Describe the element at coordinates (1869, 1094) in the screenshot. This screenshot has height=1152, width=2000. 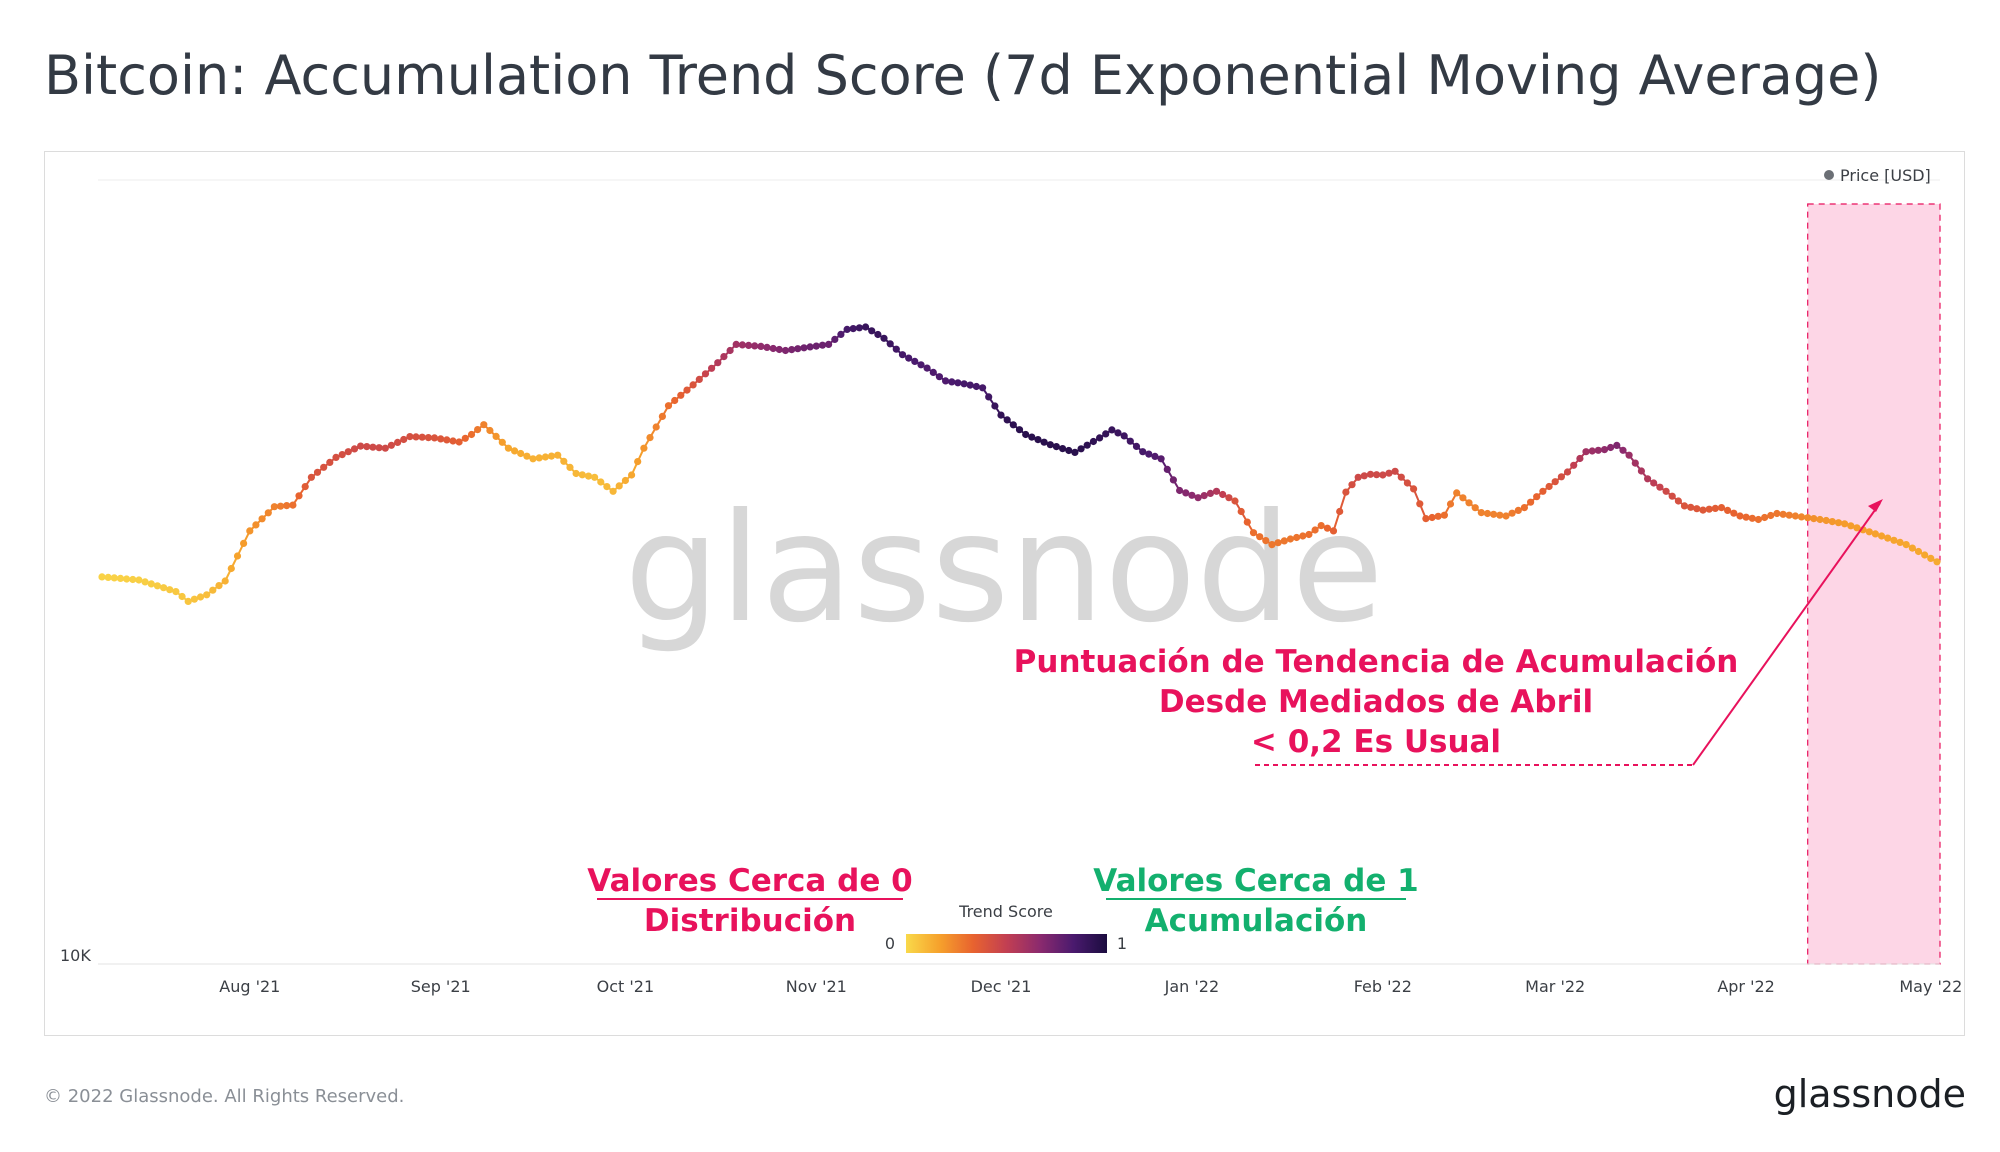
I see `glassnode-logo: glassnode` at that location.